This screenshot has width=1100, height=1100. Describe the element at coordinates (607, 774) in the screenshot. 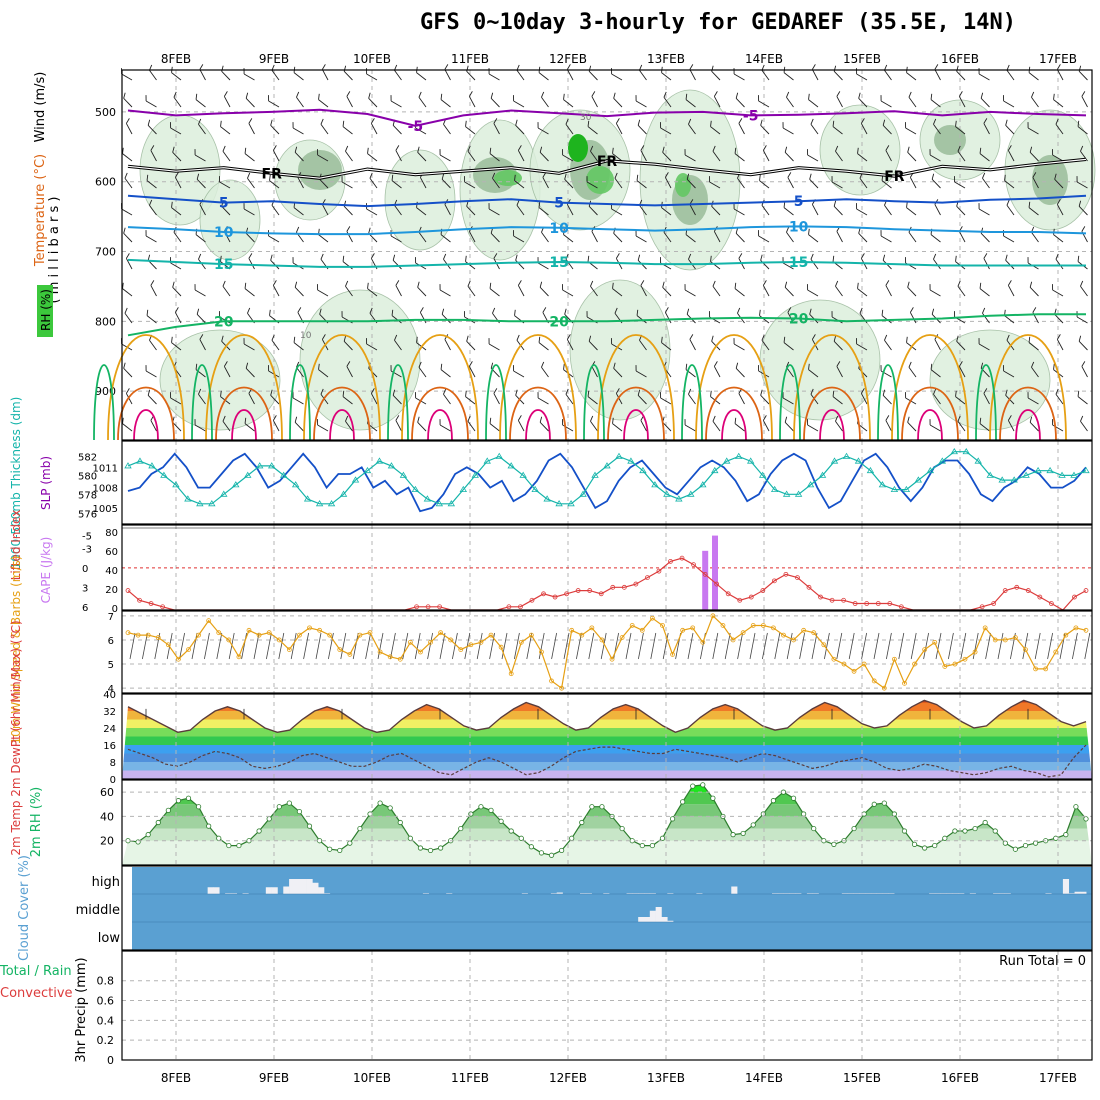

I see `temp-color-band` at that location.